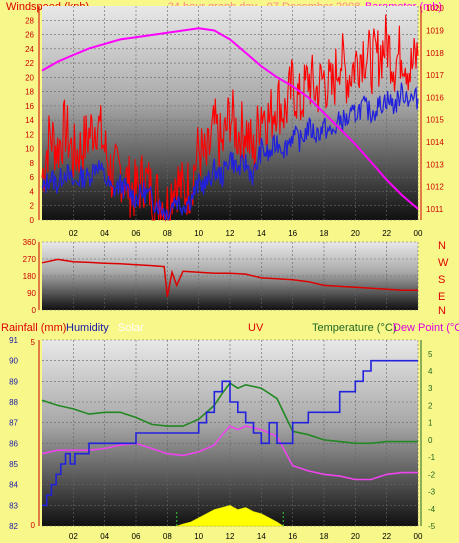  Describe the element at coordinates (29, 106) in the screenshot. I see `windspeed-tick-label: 16` at that location.